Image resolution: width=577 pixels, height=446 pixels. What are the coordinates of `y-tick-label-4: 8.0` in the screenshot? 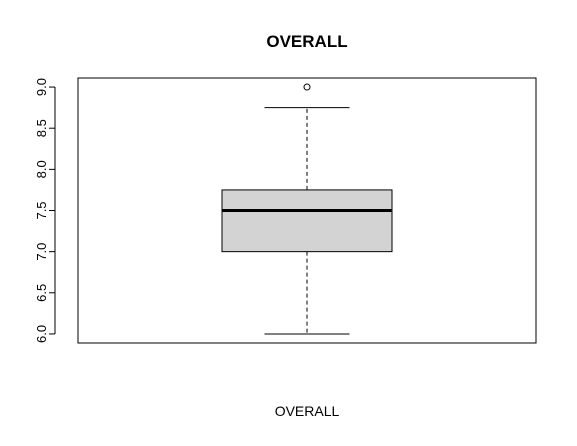 It's located at (41, 169).